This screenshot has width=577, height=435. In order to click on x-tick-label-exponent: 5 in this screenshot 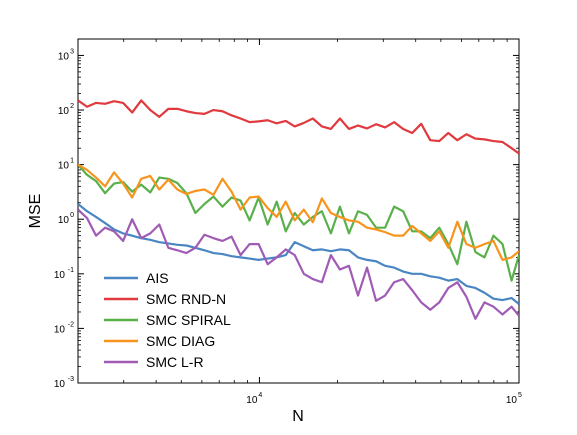, I will do `click(520, 395)`.